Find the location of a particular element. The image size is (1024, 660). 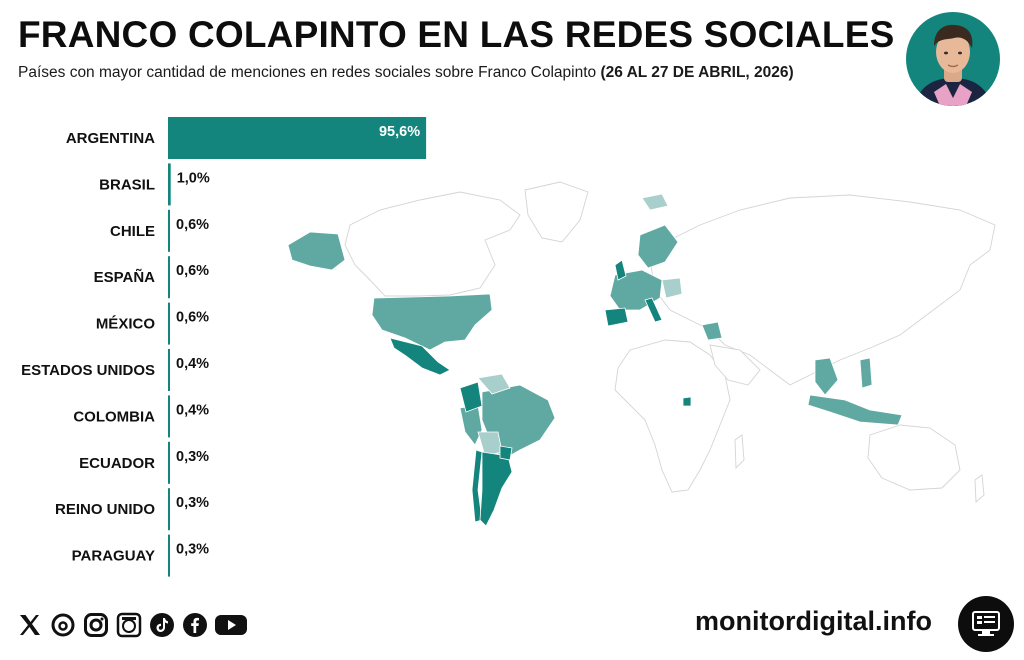

category-label: CHILE is located at coordinates (132, 231).